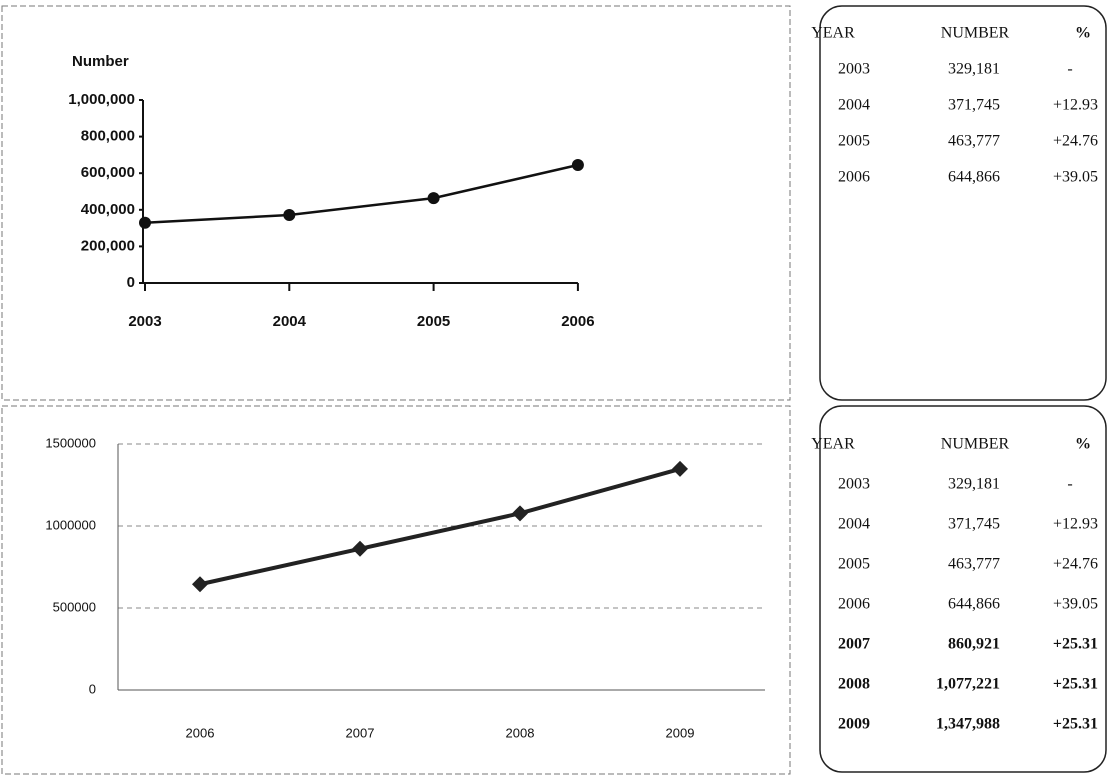 The image size is (1109, 777). What do you see at coordinates (854, 644) in the screenshot?
I see `table-cell: 2007` at bounding box center [854, 644].